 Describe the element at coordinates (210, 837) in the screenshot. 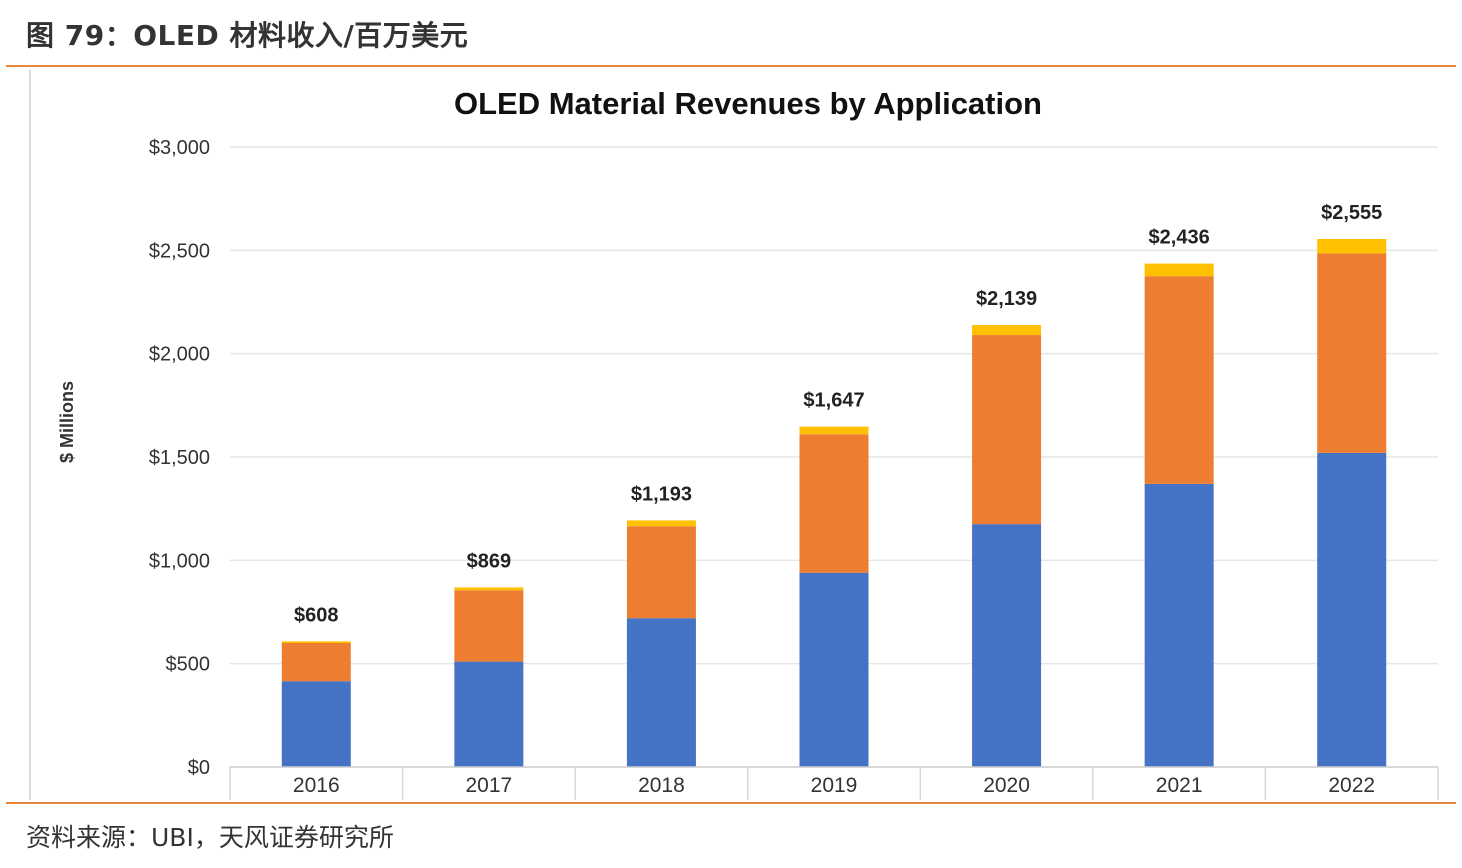

I see `source-note: 资料来源：UBI，天风证券研究所` at that location.